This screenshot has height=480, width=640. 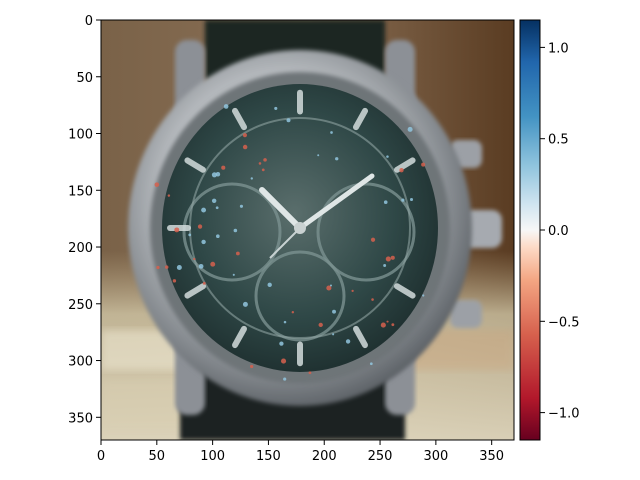 I want to click on y-tick-label: 150, so click(x=80, y=191).